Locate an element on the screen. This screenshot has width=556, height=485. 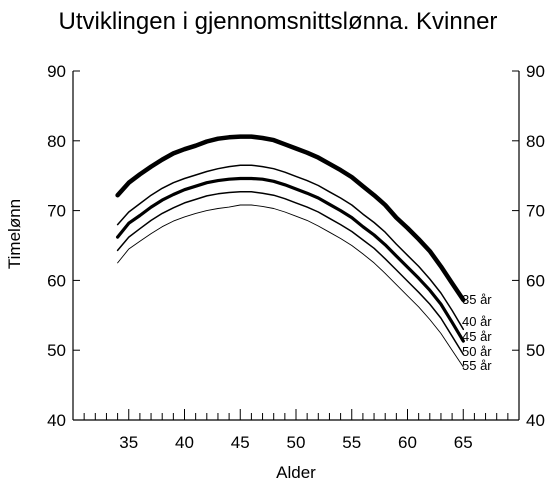
y-tick-label-left: 90 is located at coordinates (56, 71).